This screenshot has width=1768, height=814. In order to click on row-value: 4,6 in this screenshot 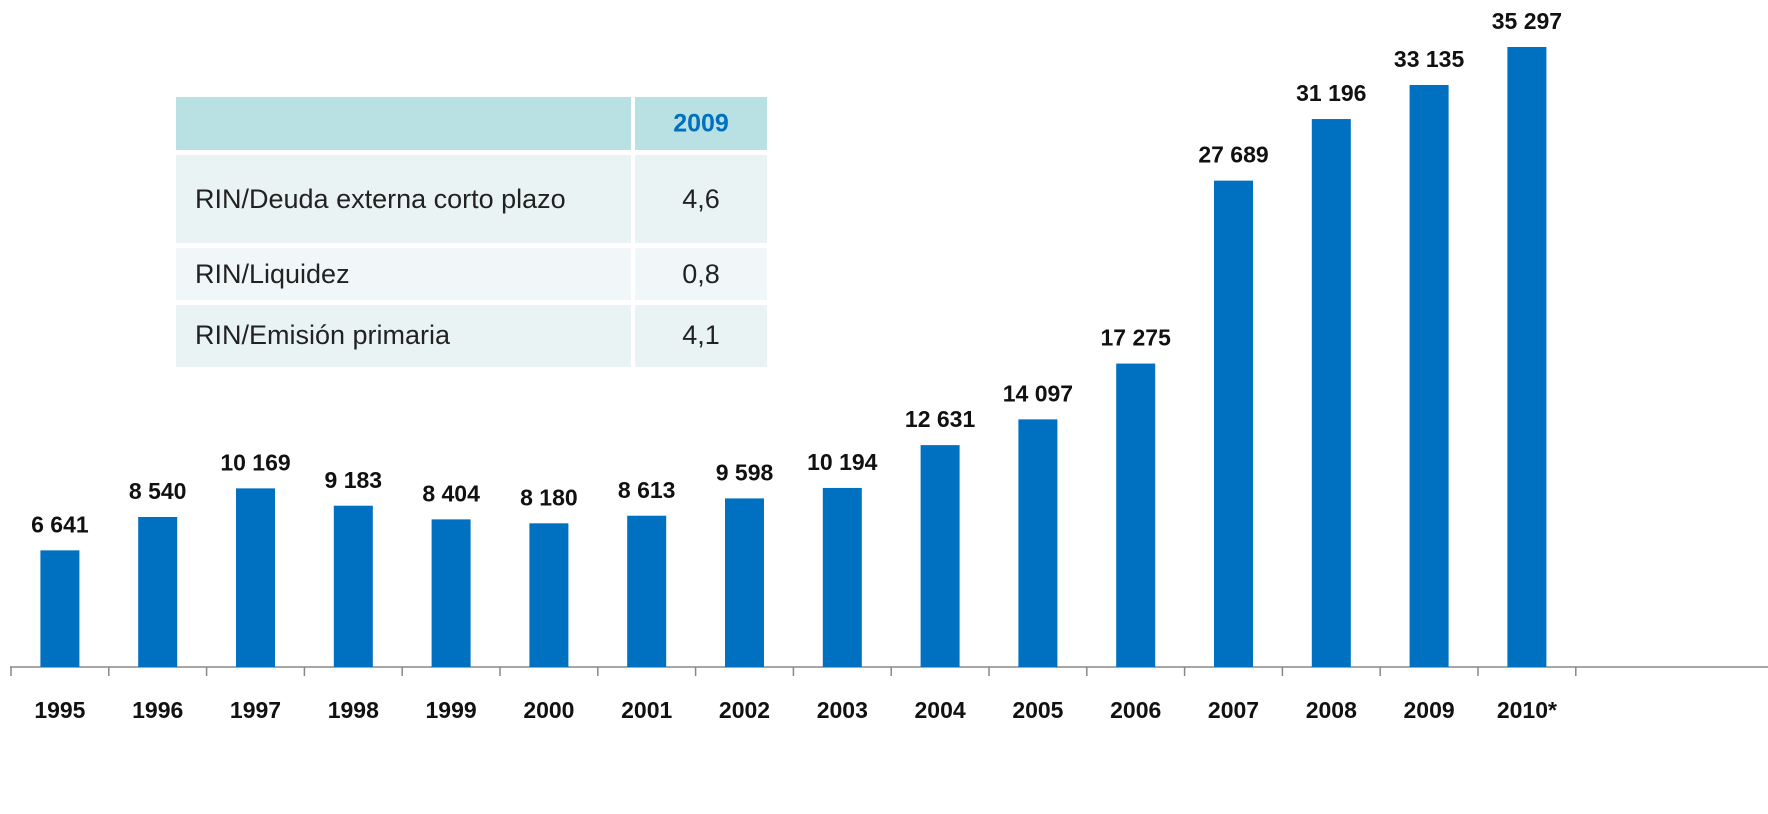, I will do `click(701, 199)`.